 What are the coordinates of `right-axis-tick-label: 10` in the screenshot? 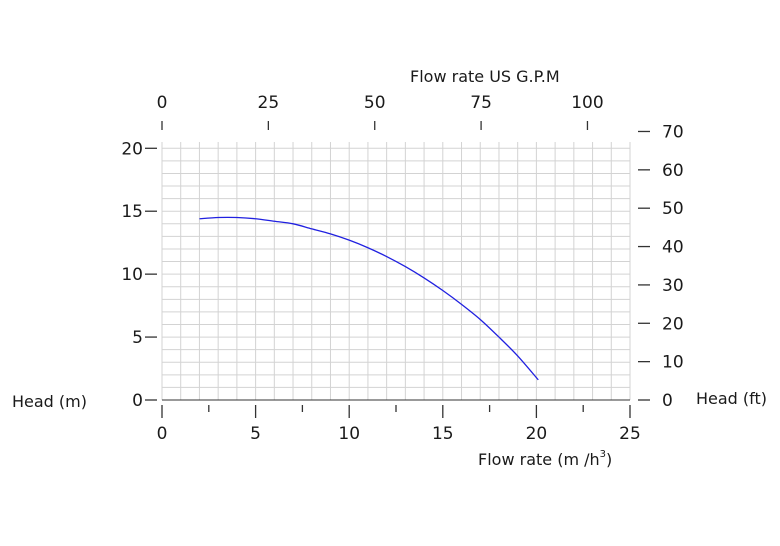 It's located at (673, 363).